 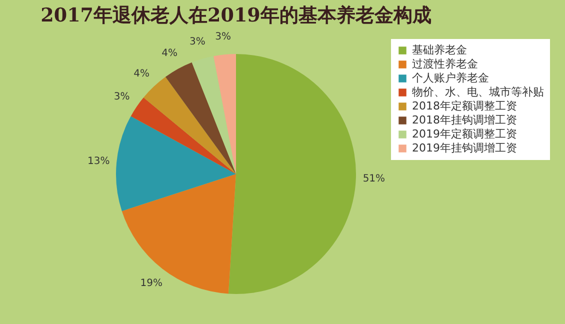 What do you see at coordinates (450, 78) in the screenshot?
I see `legend-label: 个人账户养老金` at bounding box center [450, 78].